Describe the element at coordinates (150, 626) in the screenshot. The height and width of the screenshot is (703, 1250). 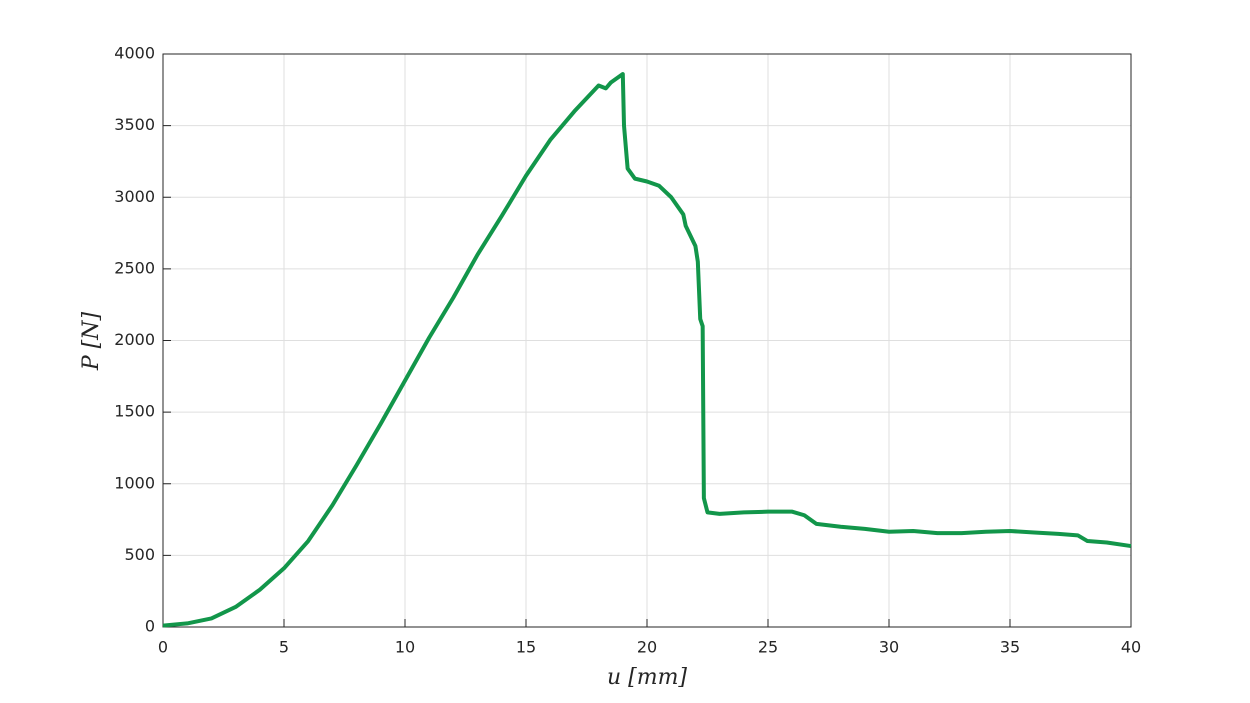
I see `y-tick-label: 0` at that location.